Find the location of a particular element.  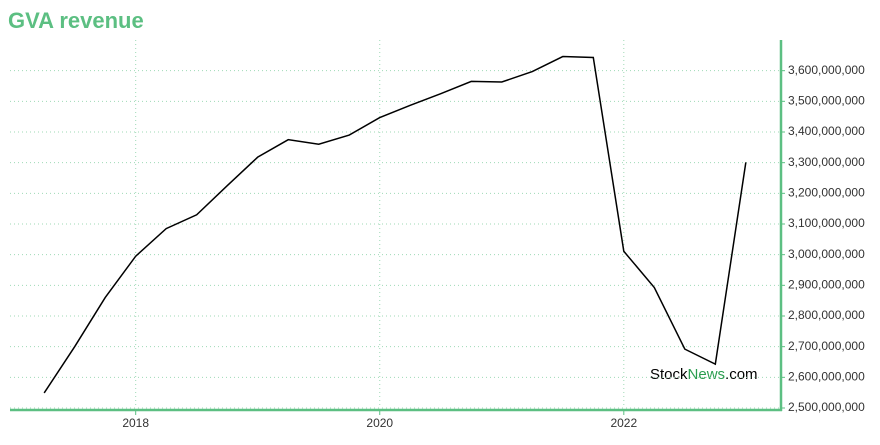

y-tick-label: 3,000,000,000 is located at coordinates (826, 254).